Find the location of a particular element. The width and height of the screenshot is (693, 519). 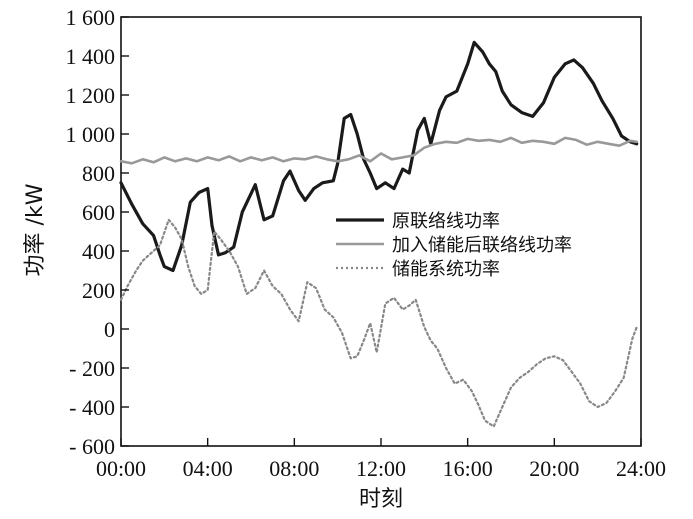

x-axis-ticks: 00:00 04:00 08:00 12:00 16:00 20:00 24:00 is located at coordinates (381, 459).